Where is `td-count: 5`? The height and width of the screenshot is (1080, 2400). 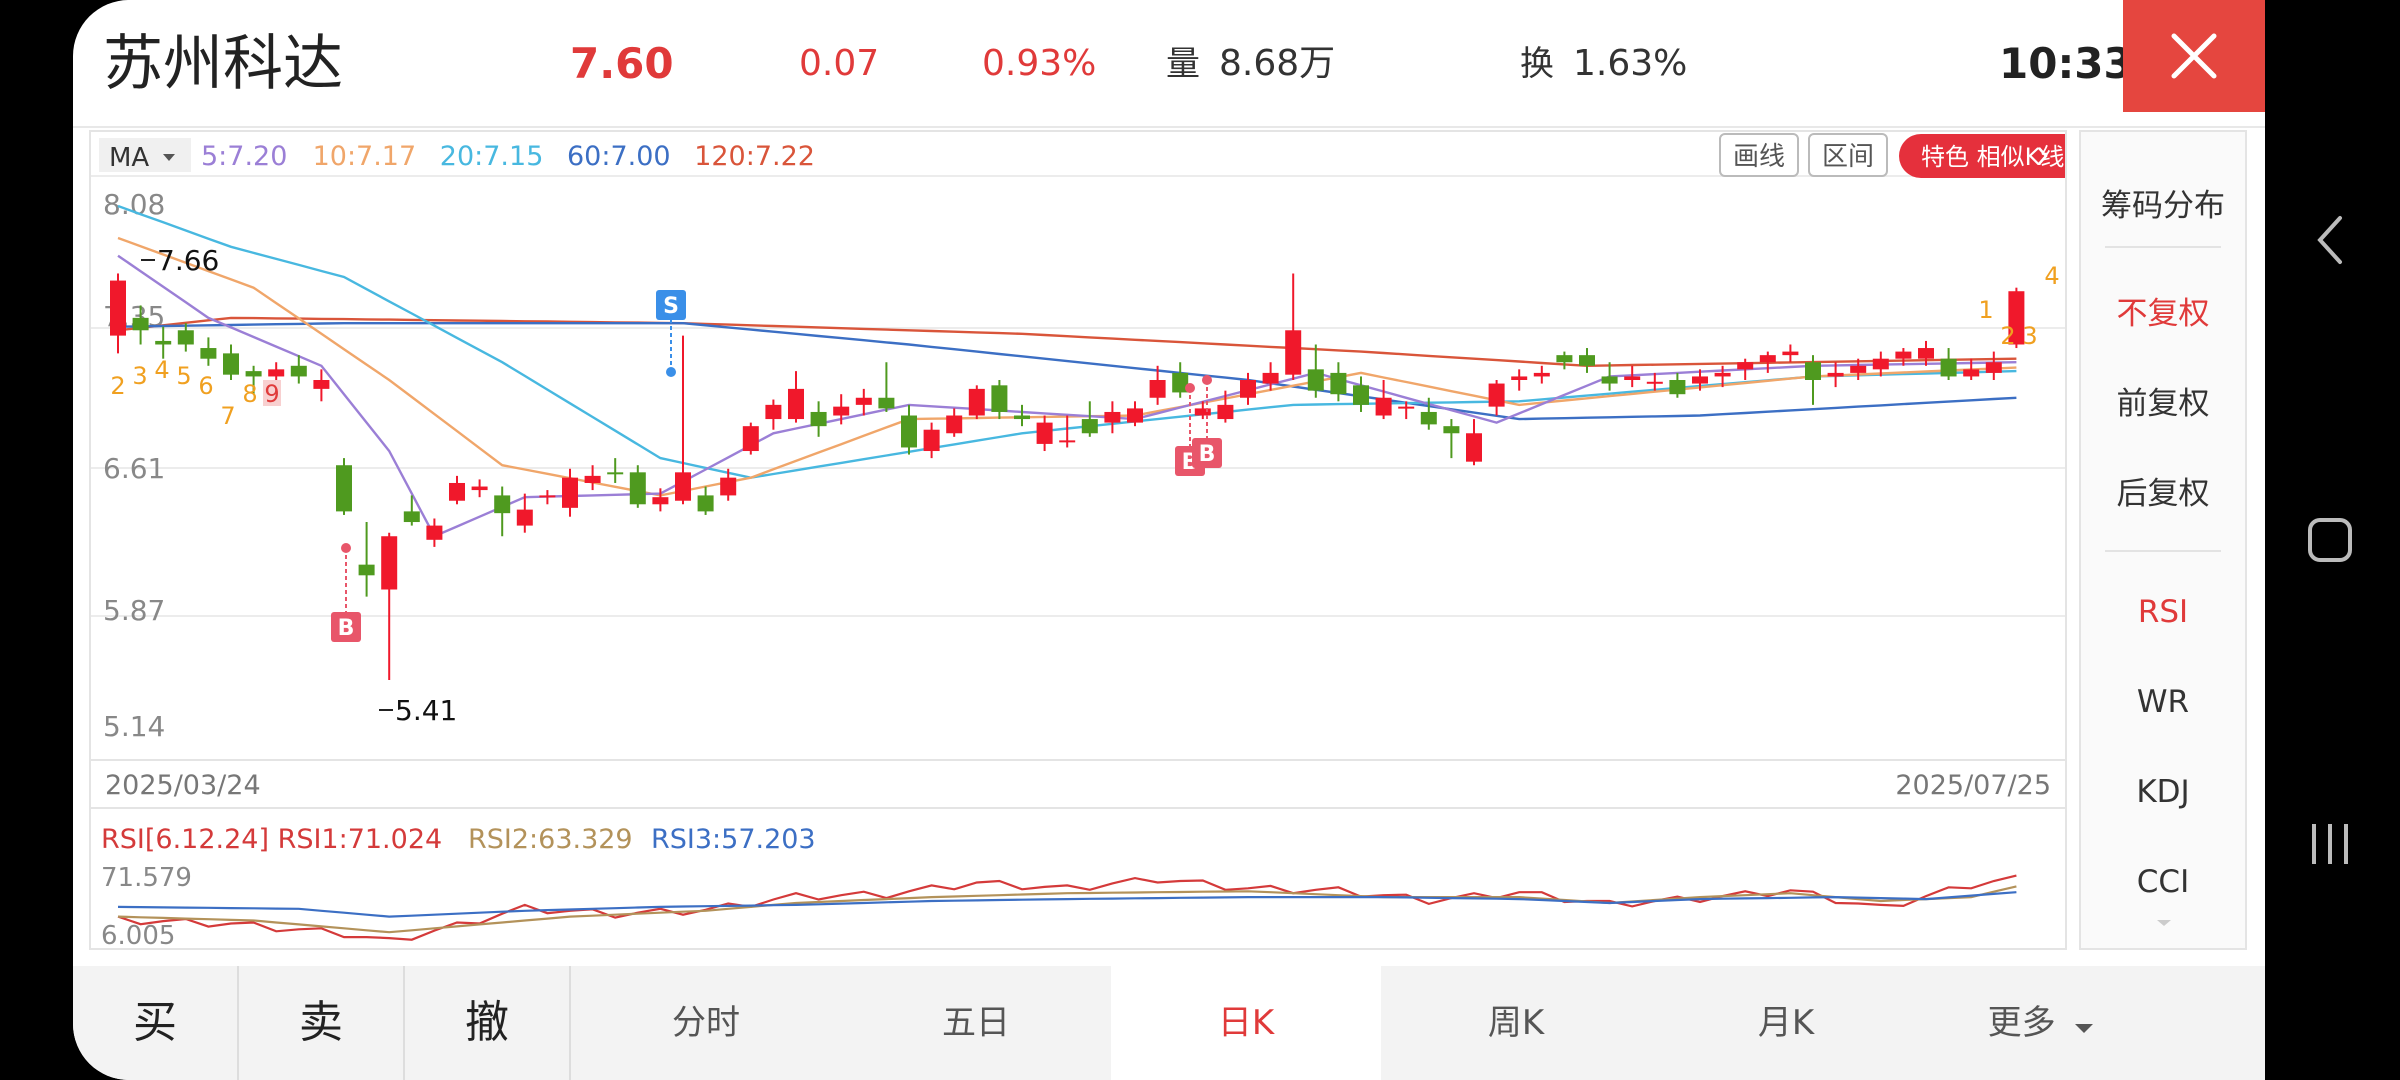 td-count: 5 is located at coordinates (183, 376).